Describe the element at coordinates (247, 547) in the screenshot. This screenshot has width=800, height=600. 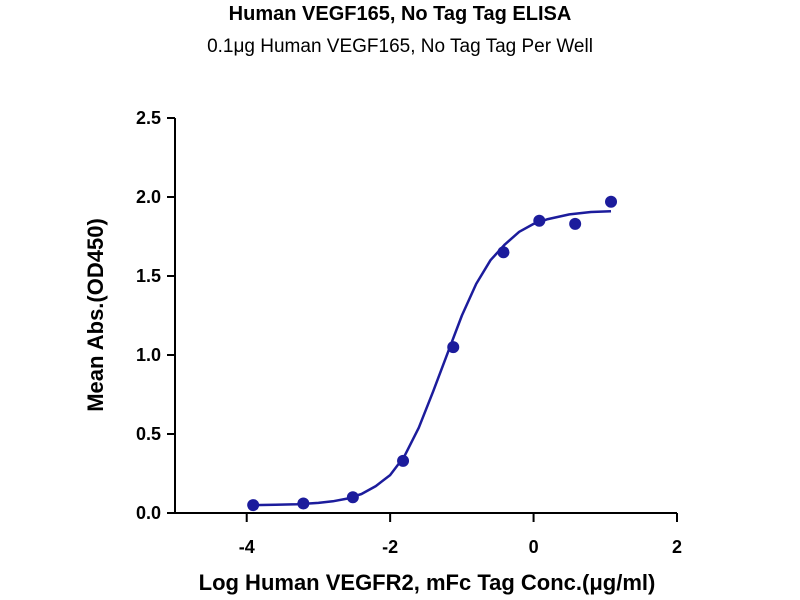
I see `x-tick-label: -4` at that location.